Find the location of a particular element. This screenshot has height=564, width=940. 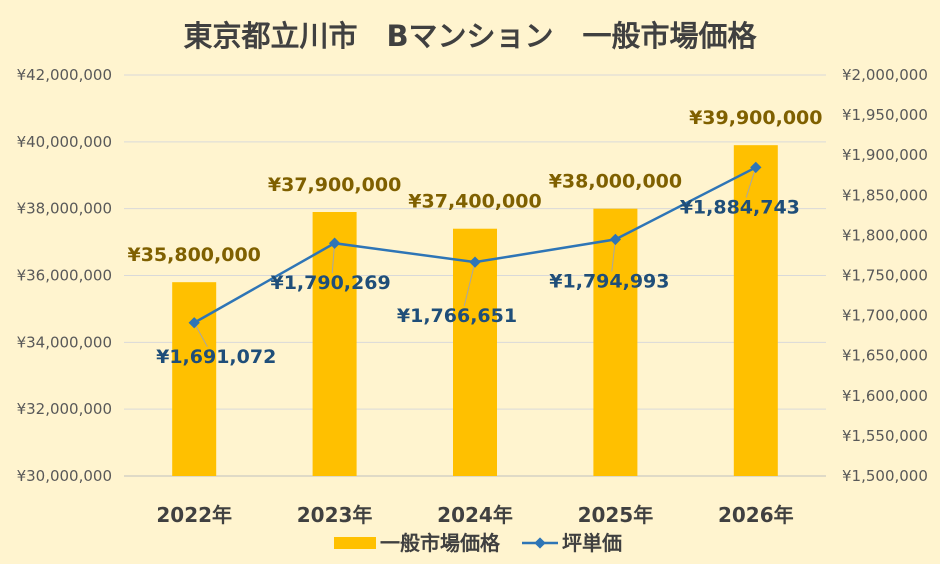

right-axis-tick-label: ¥1,800,000 is located at coordinates (885, 235).